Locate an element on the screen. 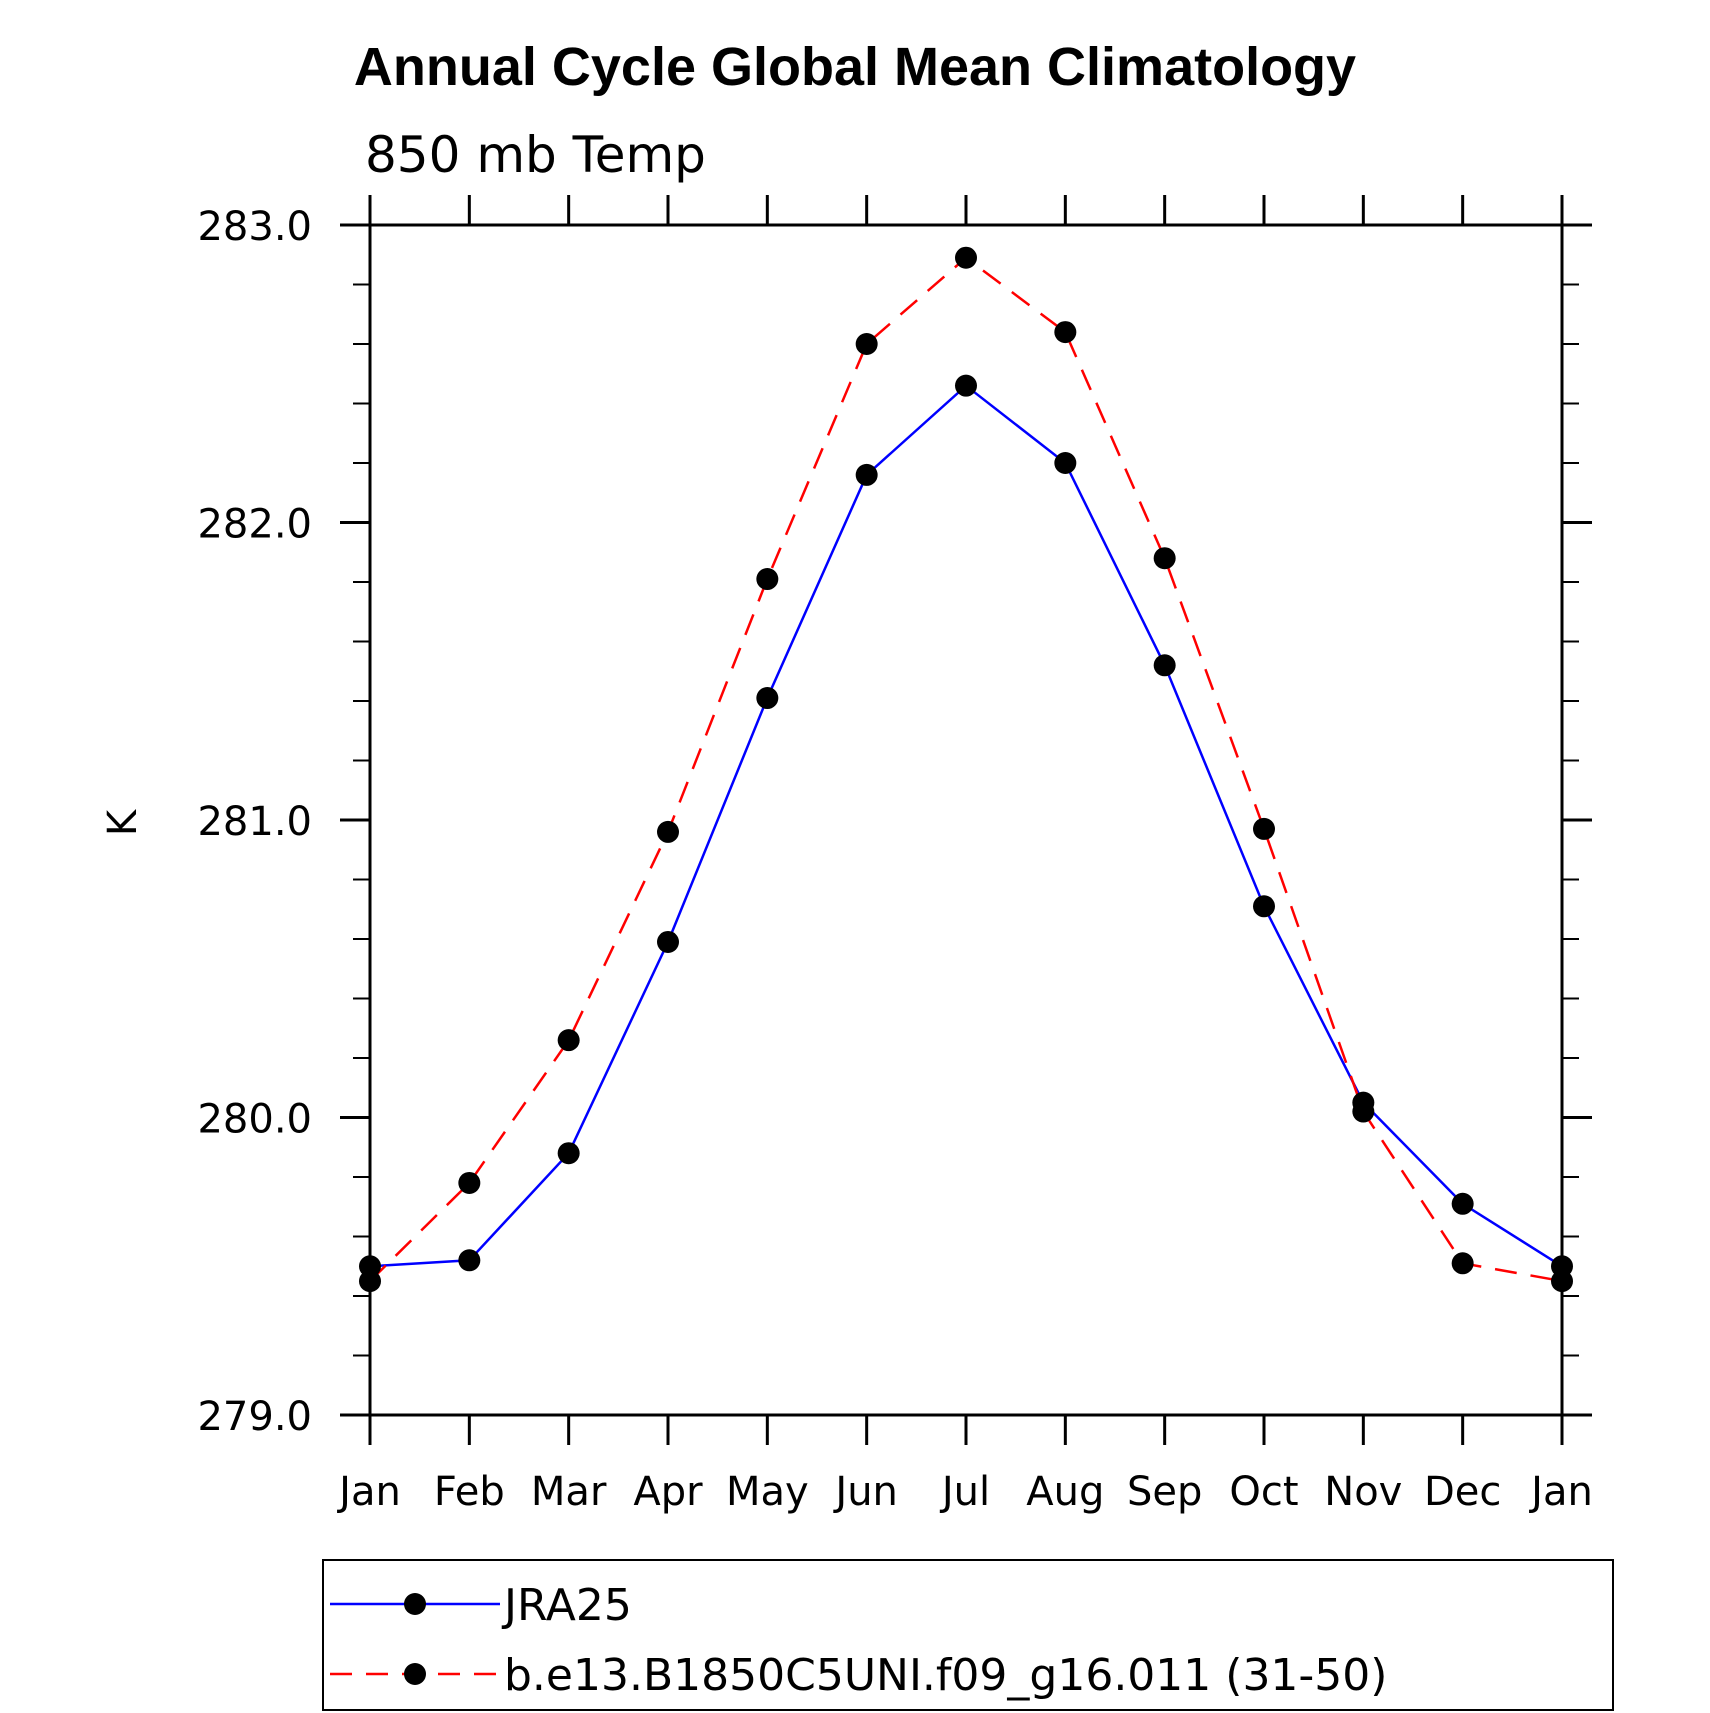 The height and width of the screenshot is (1713, 1710). y-axis-label: K is located at coordinates (123, 822).